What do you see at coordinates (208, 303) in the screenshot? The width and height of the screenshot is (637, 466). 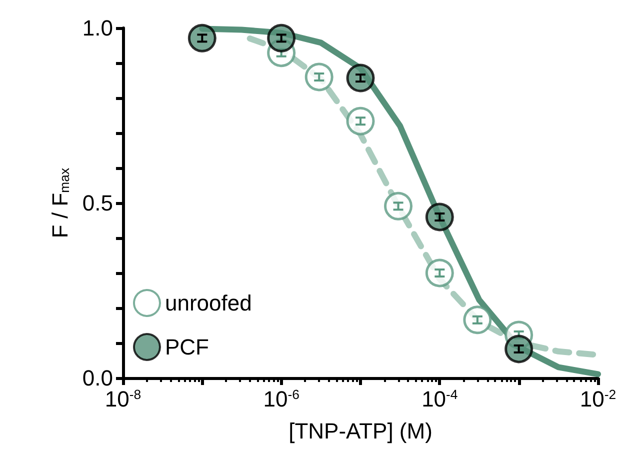 I see `legend-label: unroofed` at bounding box center [208, 303].